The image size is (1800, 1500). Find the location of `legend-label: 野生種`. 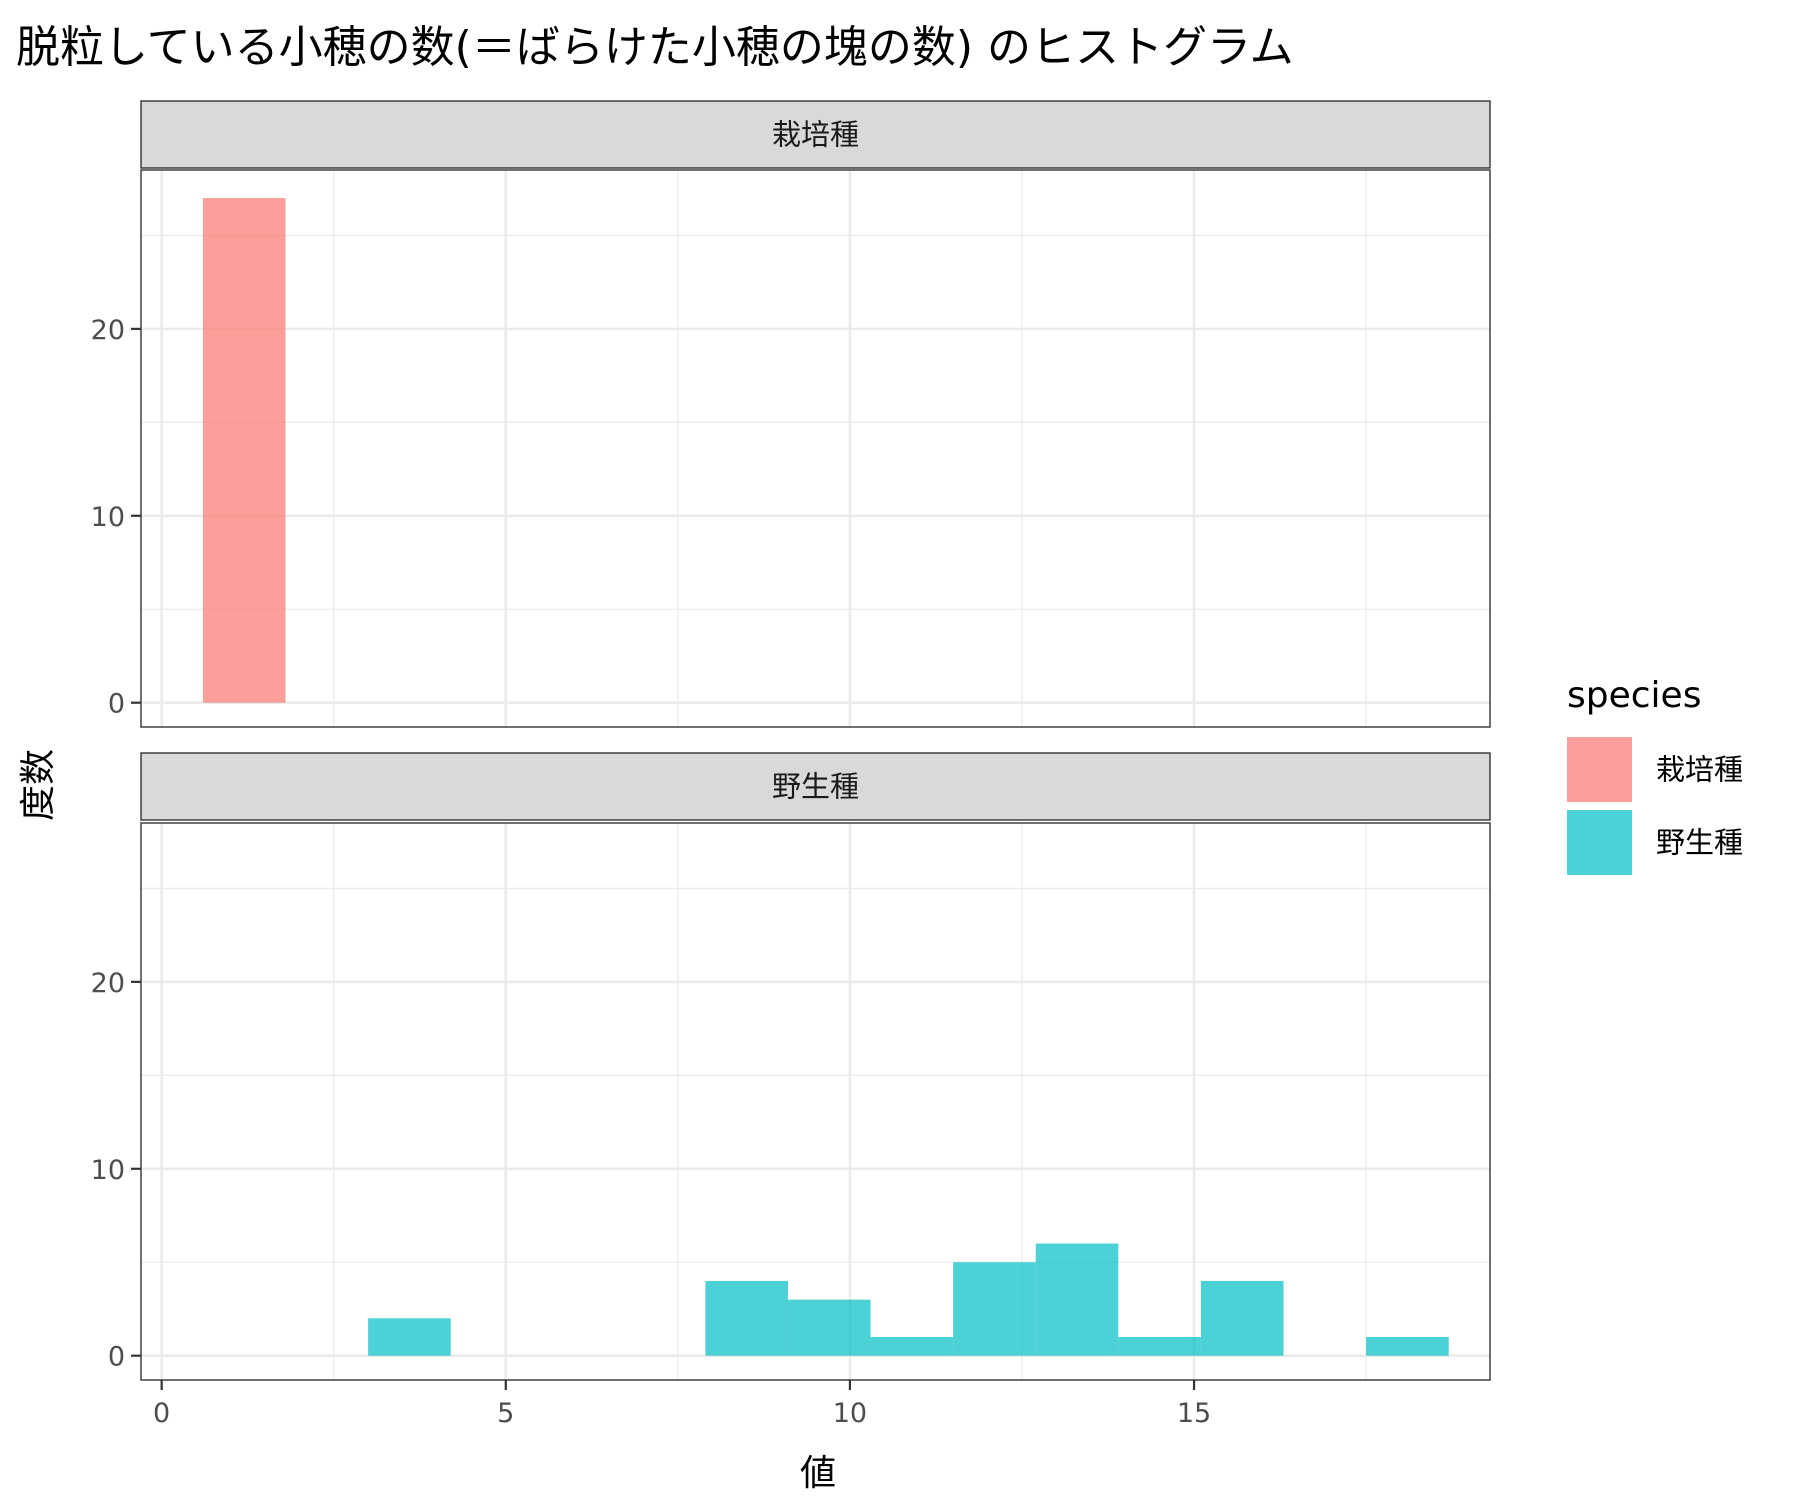

legend-label: 野生種 is located at coordinates (1699, 843).